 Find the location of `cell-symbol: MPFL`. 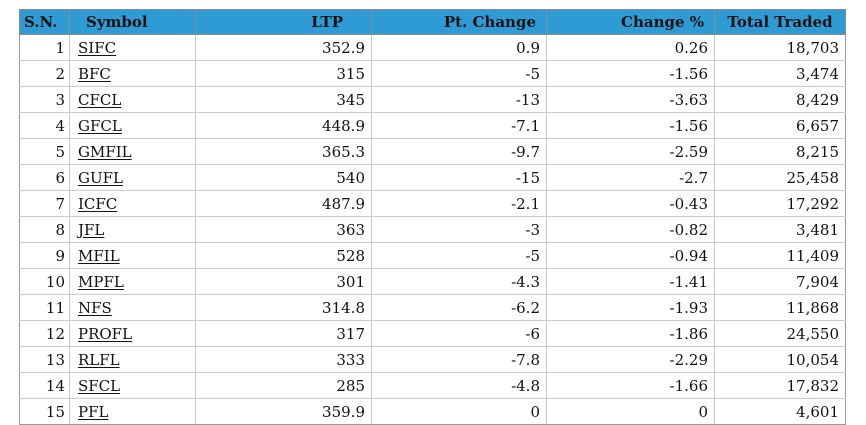

cell-symbol: MPFL is located at coordinates (132, 281).